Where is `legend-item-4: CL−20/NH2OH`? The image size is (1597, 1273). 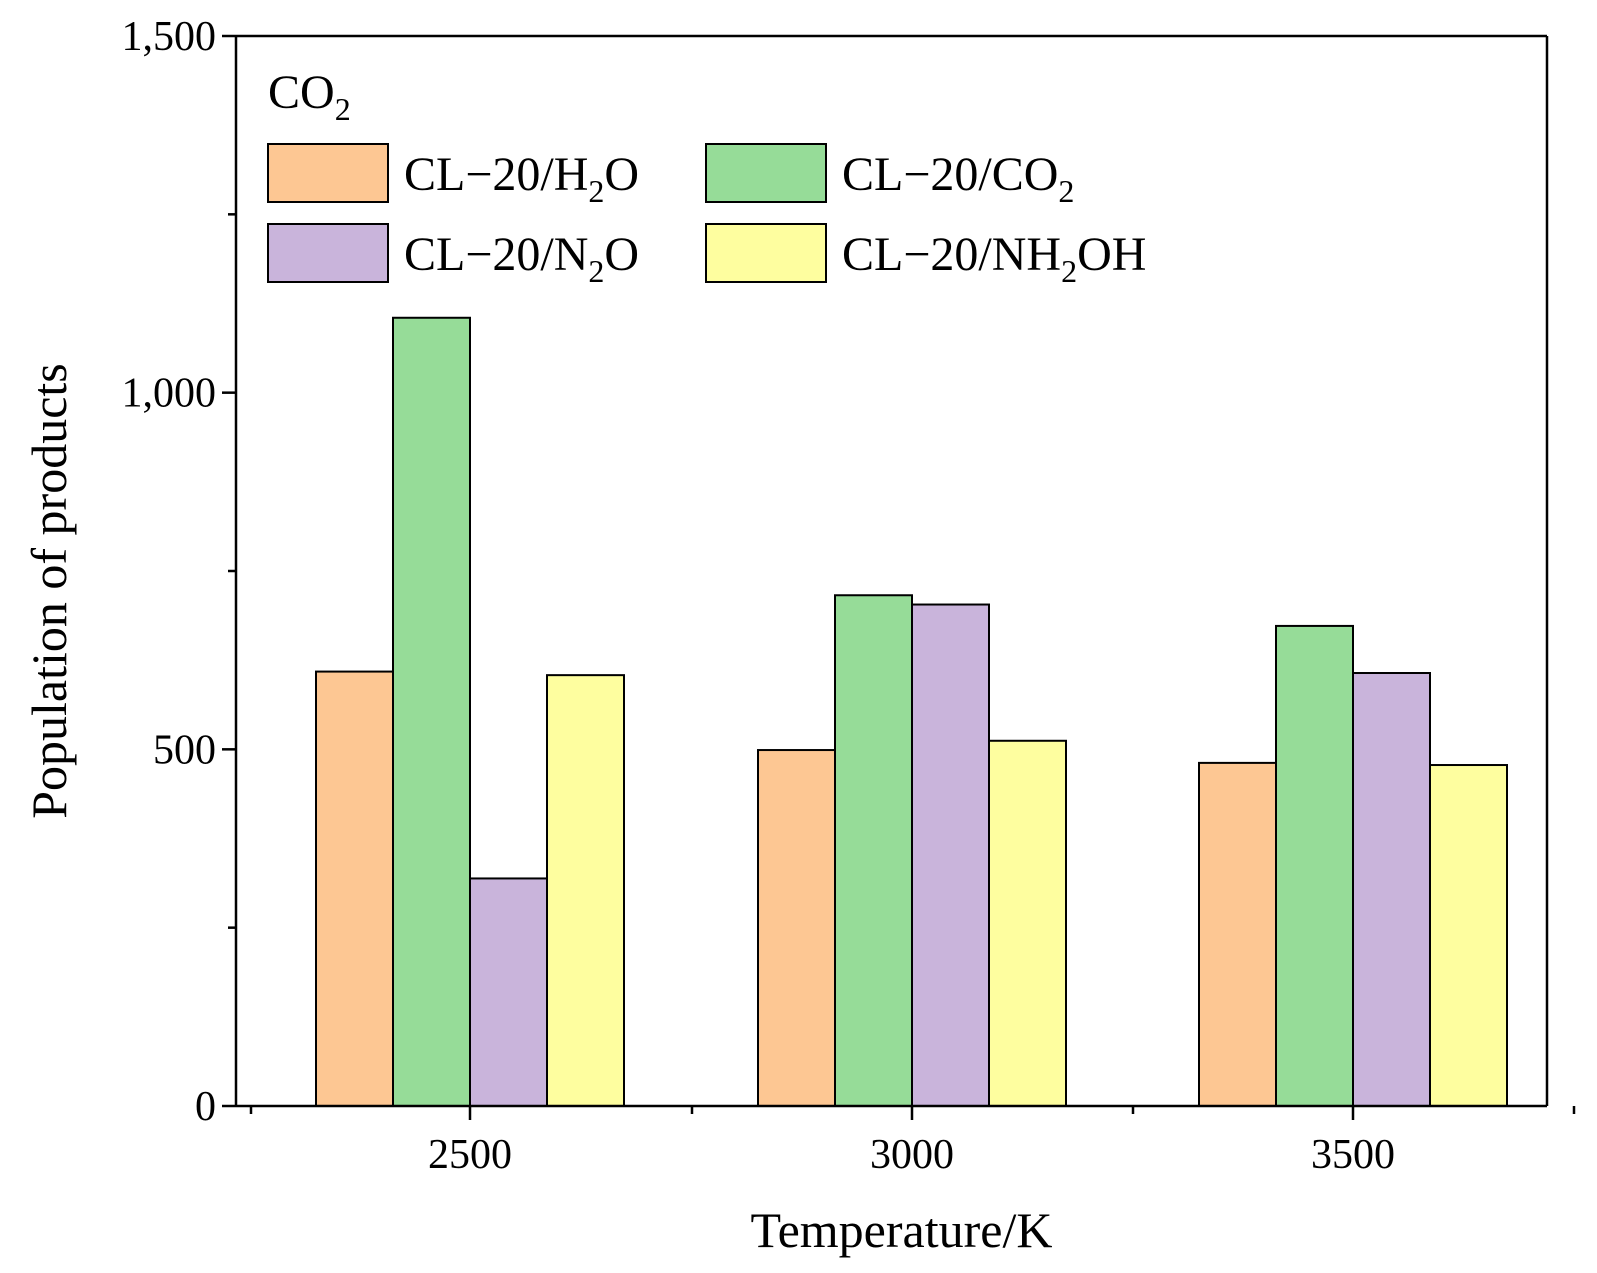
legend-item-4: CL−20/NH2OH is located at coordinates (925, 256).